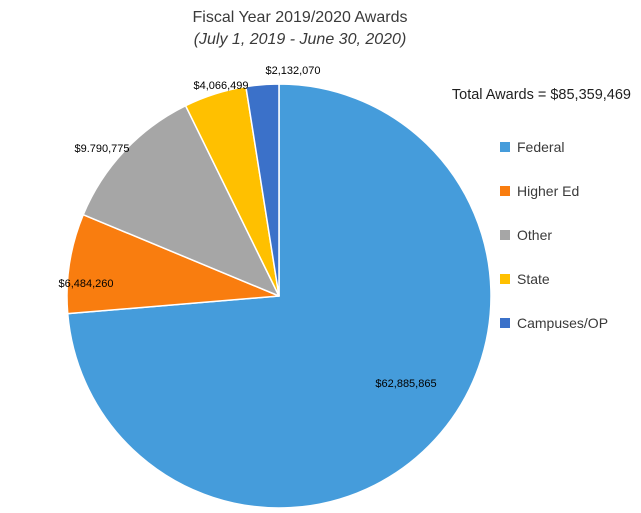 This screenshot has height=513, width=641. What do you see at coordinates (533, 278) in the screenshot?
I see `legend-label-state: State` at bounding box center [533, 278].